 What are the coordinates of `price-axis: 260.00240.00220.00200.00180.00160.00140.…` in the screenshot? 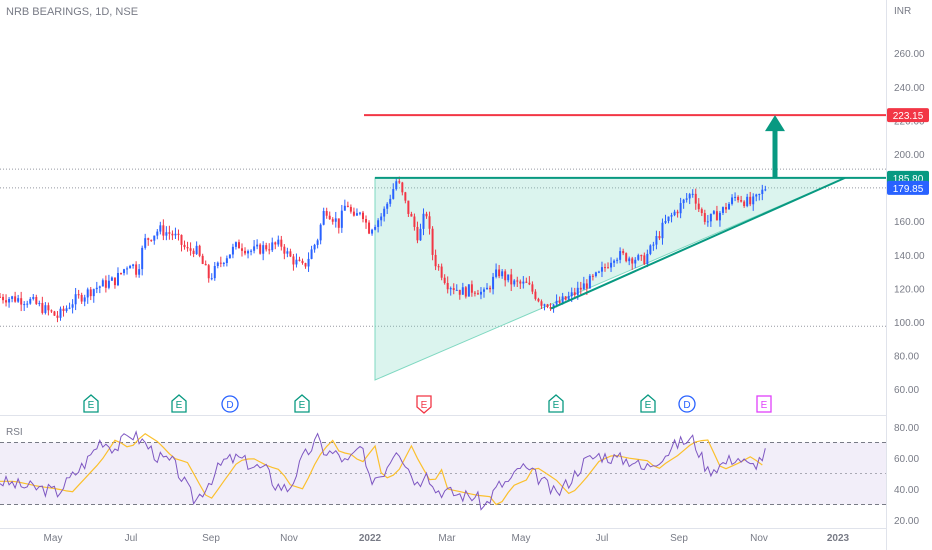 It's located at (908, 222).